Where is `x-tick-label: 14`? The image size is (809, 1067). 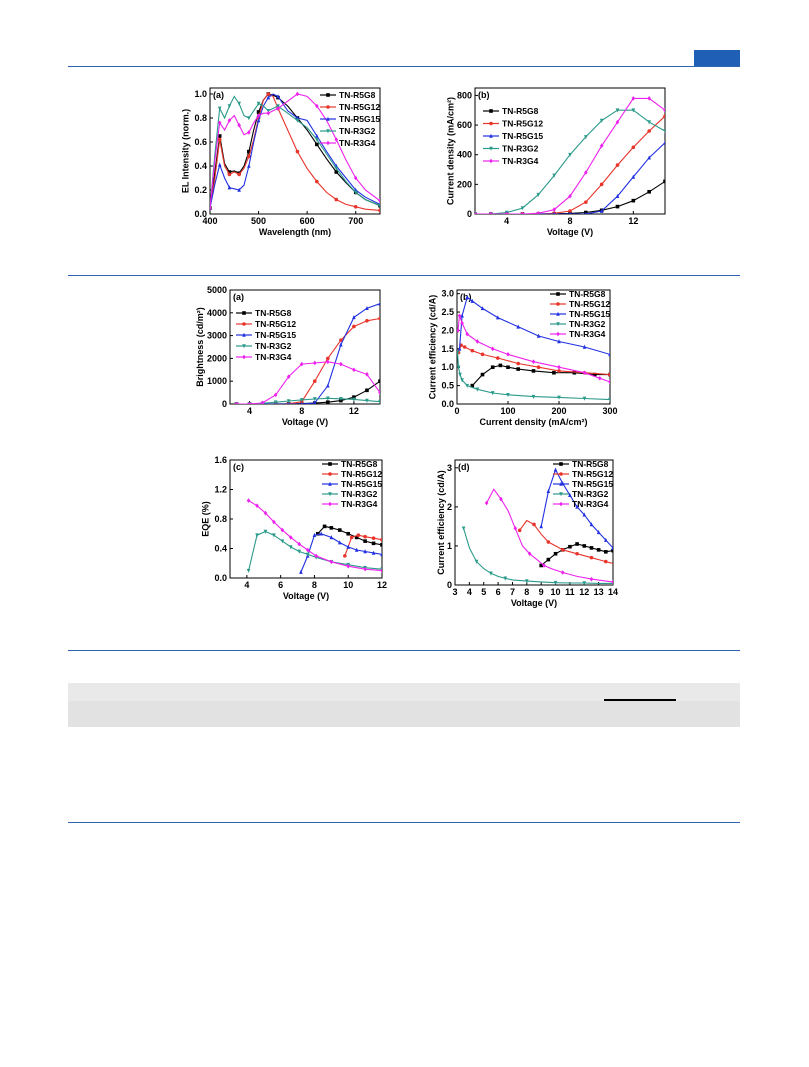 x-tick-label: 14 is located at coordinates (613, 592).